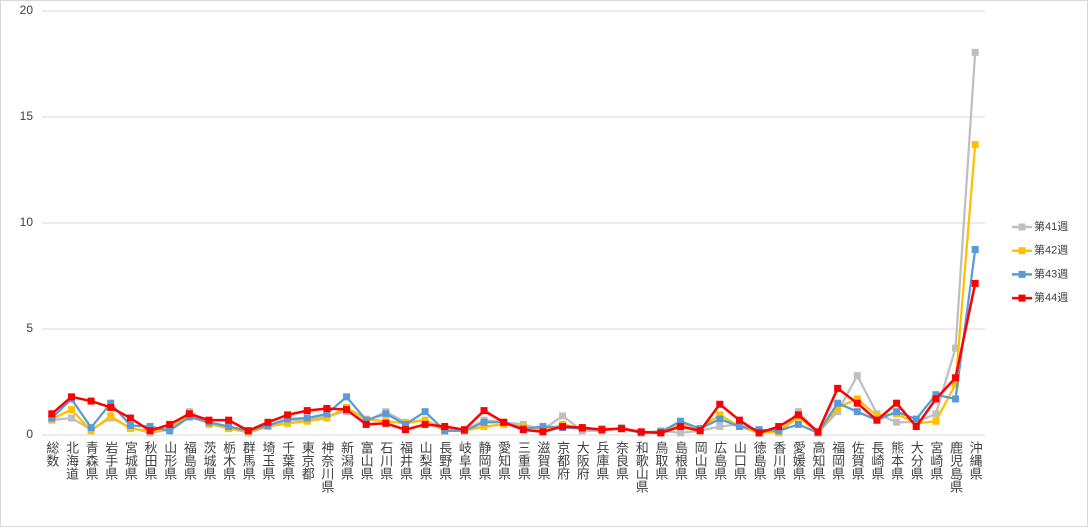 The height and width of the screenshot is (532, 1088). I want to click on x-tick-label: 佐賀県, so click(857, 460).